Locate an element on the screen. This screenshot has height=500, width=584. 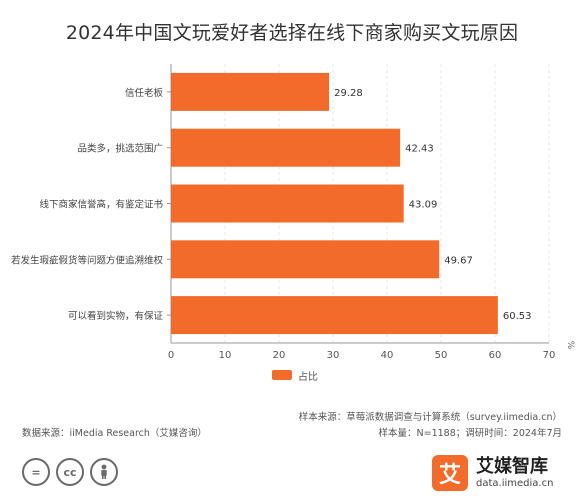
x-tick-label: 10 is located at coordinates (225, 355).